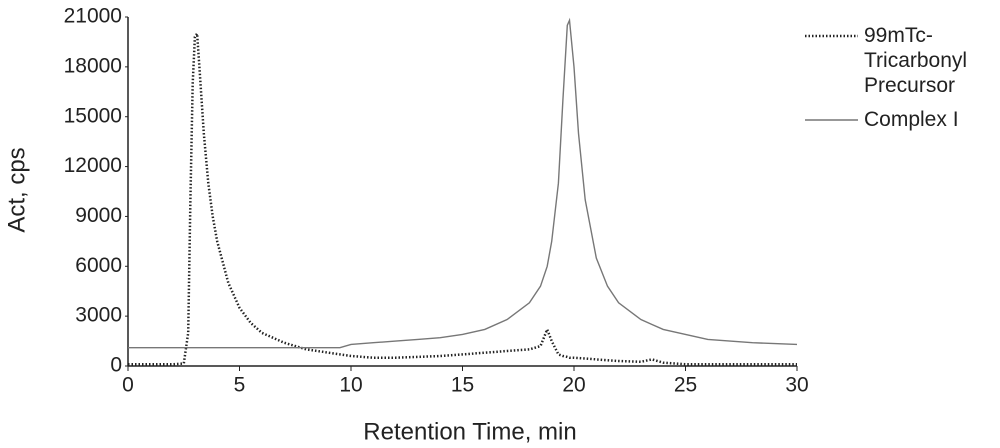 This screenshot has height=448, width=1000. What do you see at coordinates (350, 385) in the screenshot?
I see `x-tick-label: 10` at bounding box center [350, 385].